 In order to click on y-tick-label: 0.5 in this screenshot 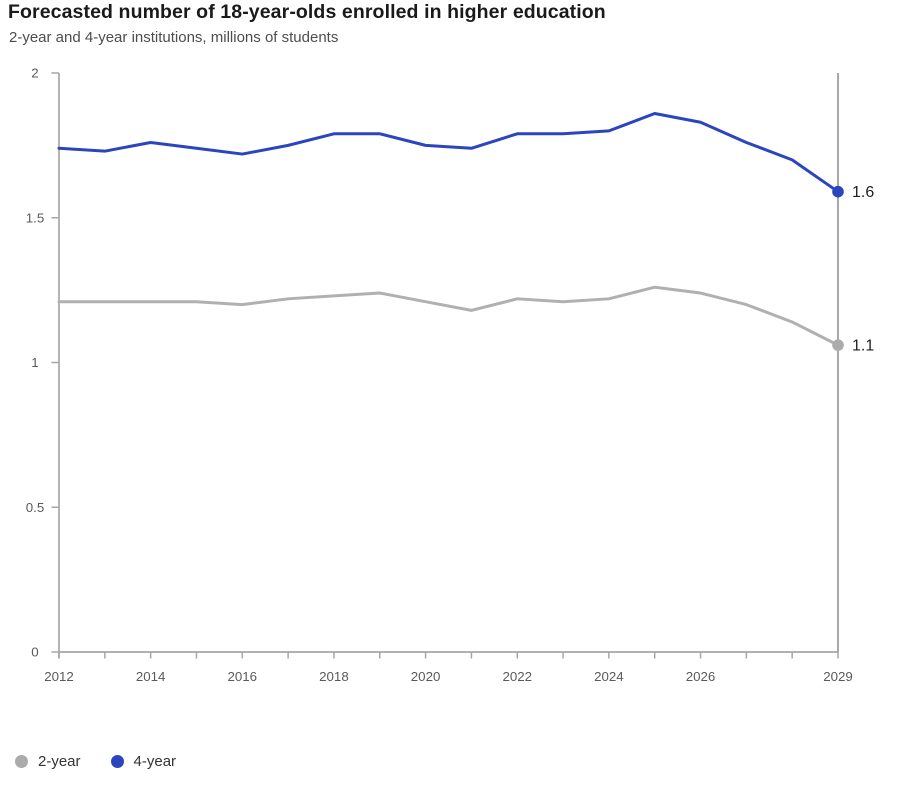, I will do `click(35, 507)`.